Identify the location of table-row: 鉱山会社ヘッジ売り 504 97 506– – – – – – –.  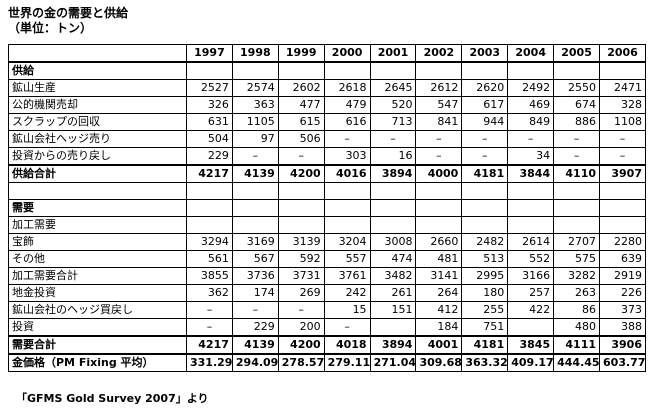
(327, 139).